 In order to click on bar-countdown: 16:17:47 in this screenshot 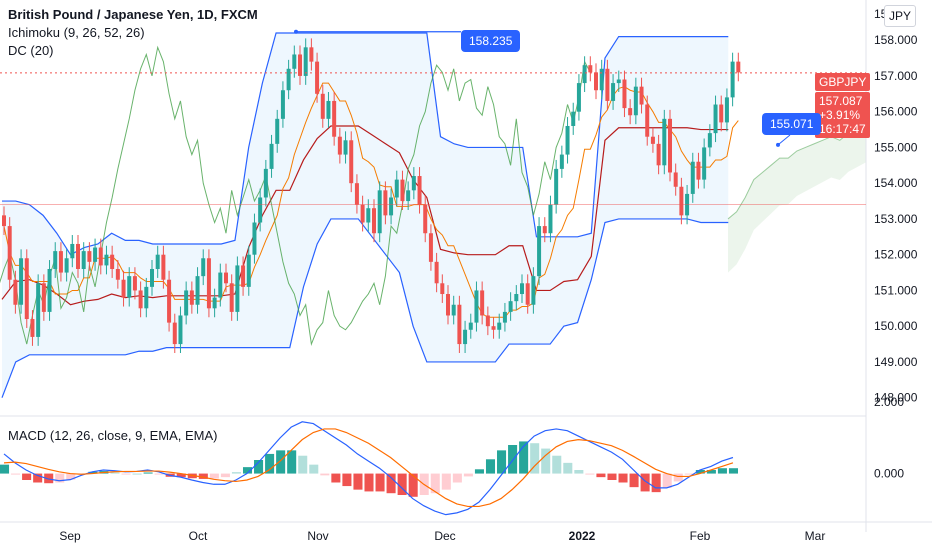, I will do `click(842, 129)`.